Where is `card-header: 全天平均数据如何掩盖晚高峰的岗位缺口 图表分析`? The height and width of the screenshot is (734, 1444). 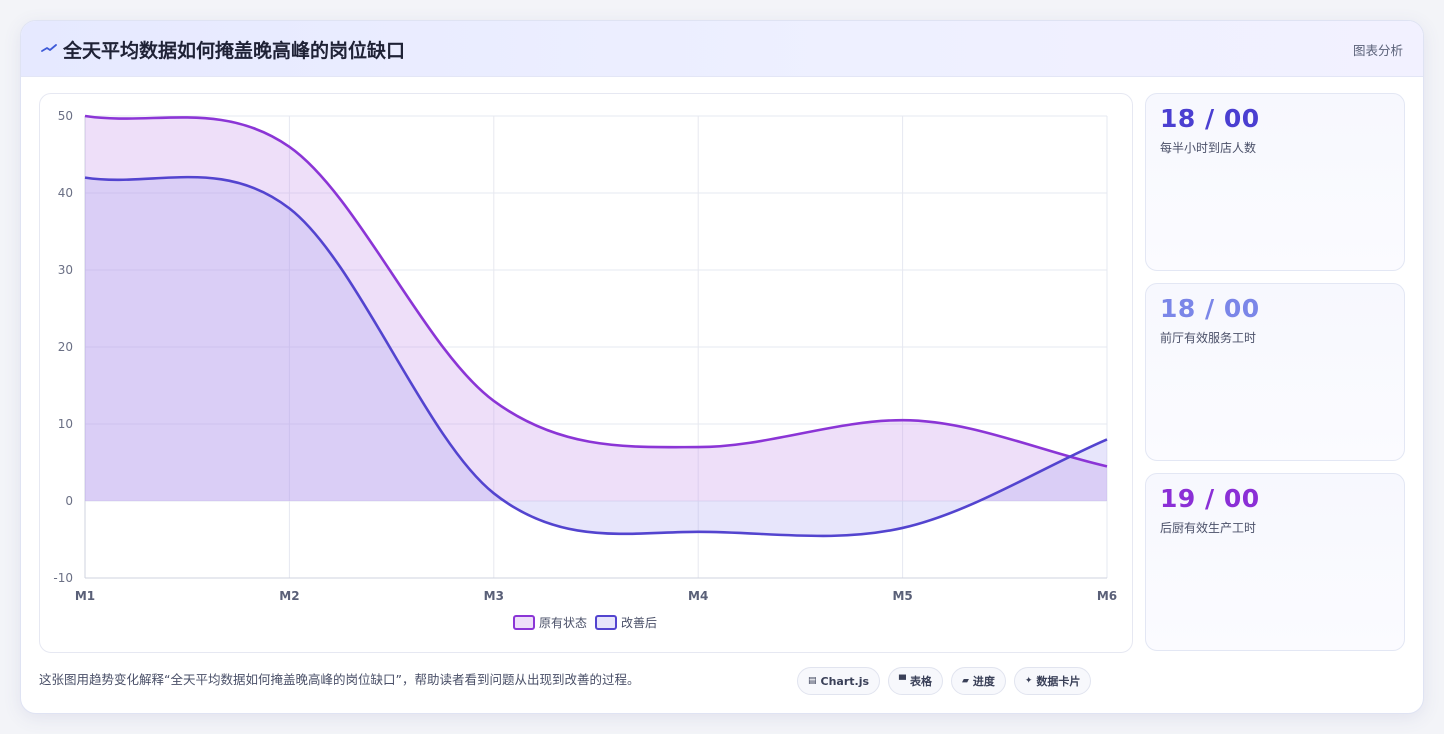 card-header: 全天平均数据如何掩盖晚高峰的岗位缺口 图表分析 is located at coordinates (722, 49).